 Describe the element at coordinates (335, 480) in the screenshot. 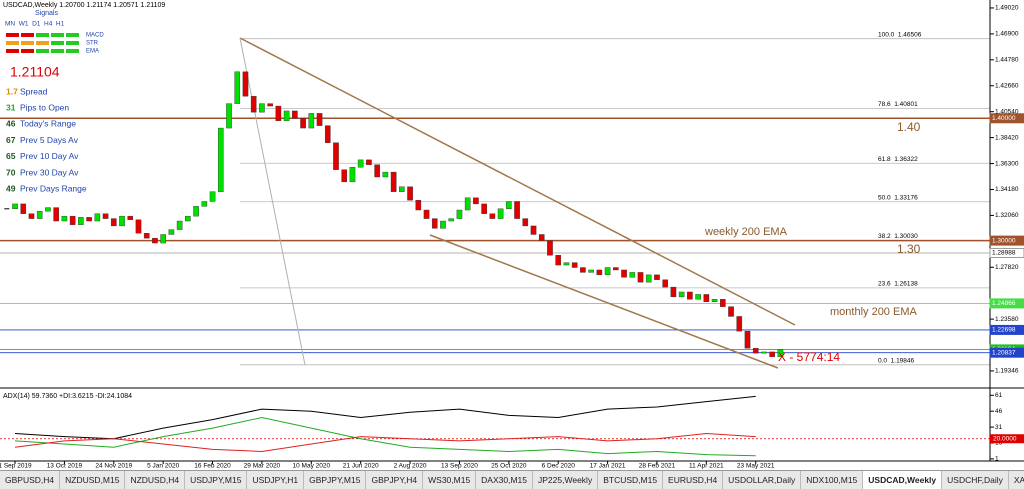

I see `tab: GBPJPY,M15` at that location.